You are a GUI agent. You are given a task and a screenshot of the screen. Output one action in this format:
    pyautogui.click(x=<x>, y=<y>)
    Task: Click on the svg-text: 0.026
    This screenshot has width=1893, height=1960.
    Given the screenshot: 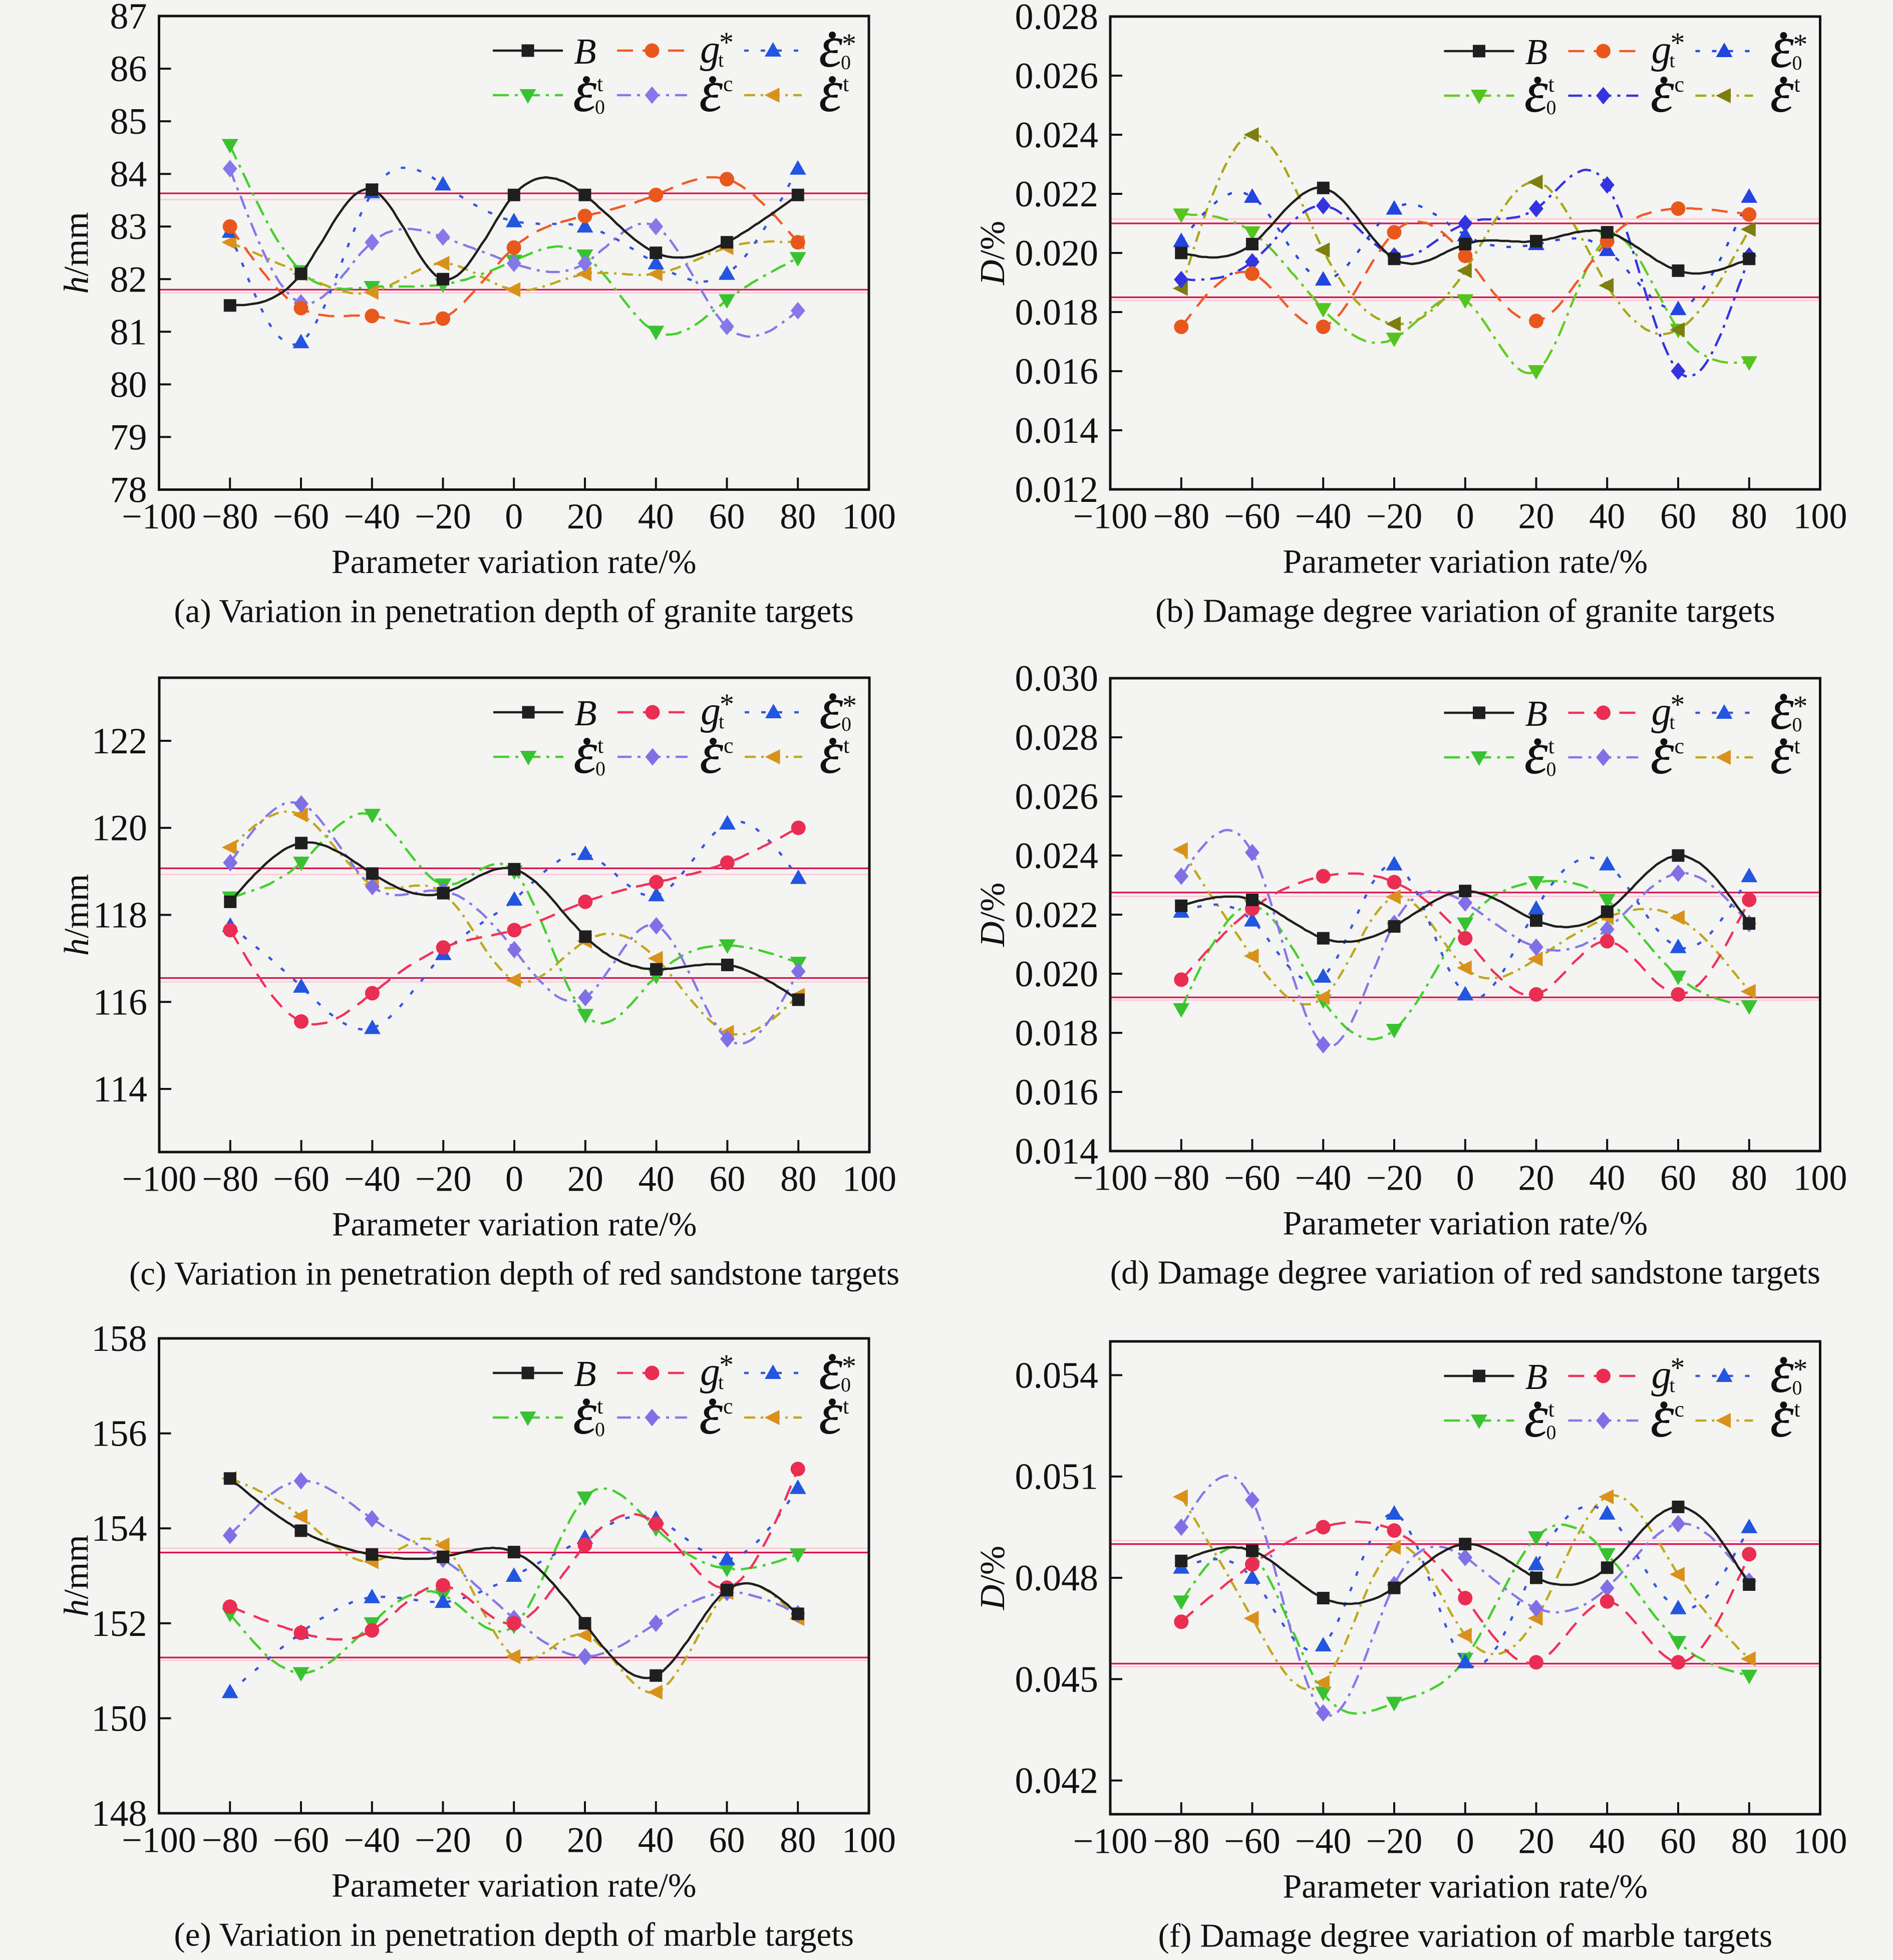 What is the action you would take?
    pyautogui.click(x=1057, y=76)
    